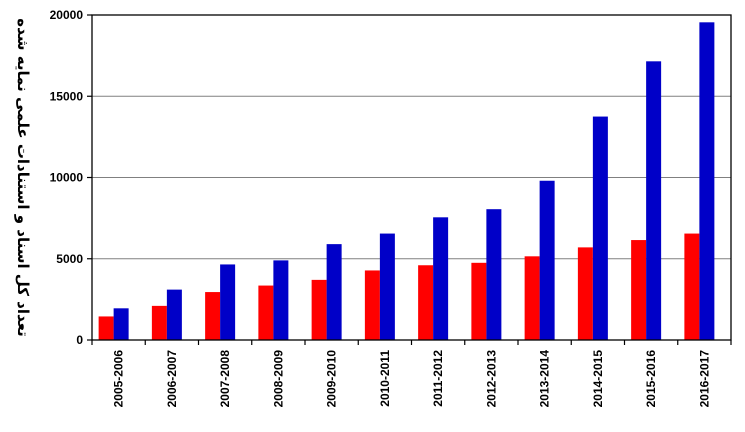 The height and width of the screenshot is (432, 745). What do you see at coordinates (654, 200) in the screenshot?
I see `bar-series2-2015-2016` at bounding box center [654, 200].